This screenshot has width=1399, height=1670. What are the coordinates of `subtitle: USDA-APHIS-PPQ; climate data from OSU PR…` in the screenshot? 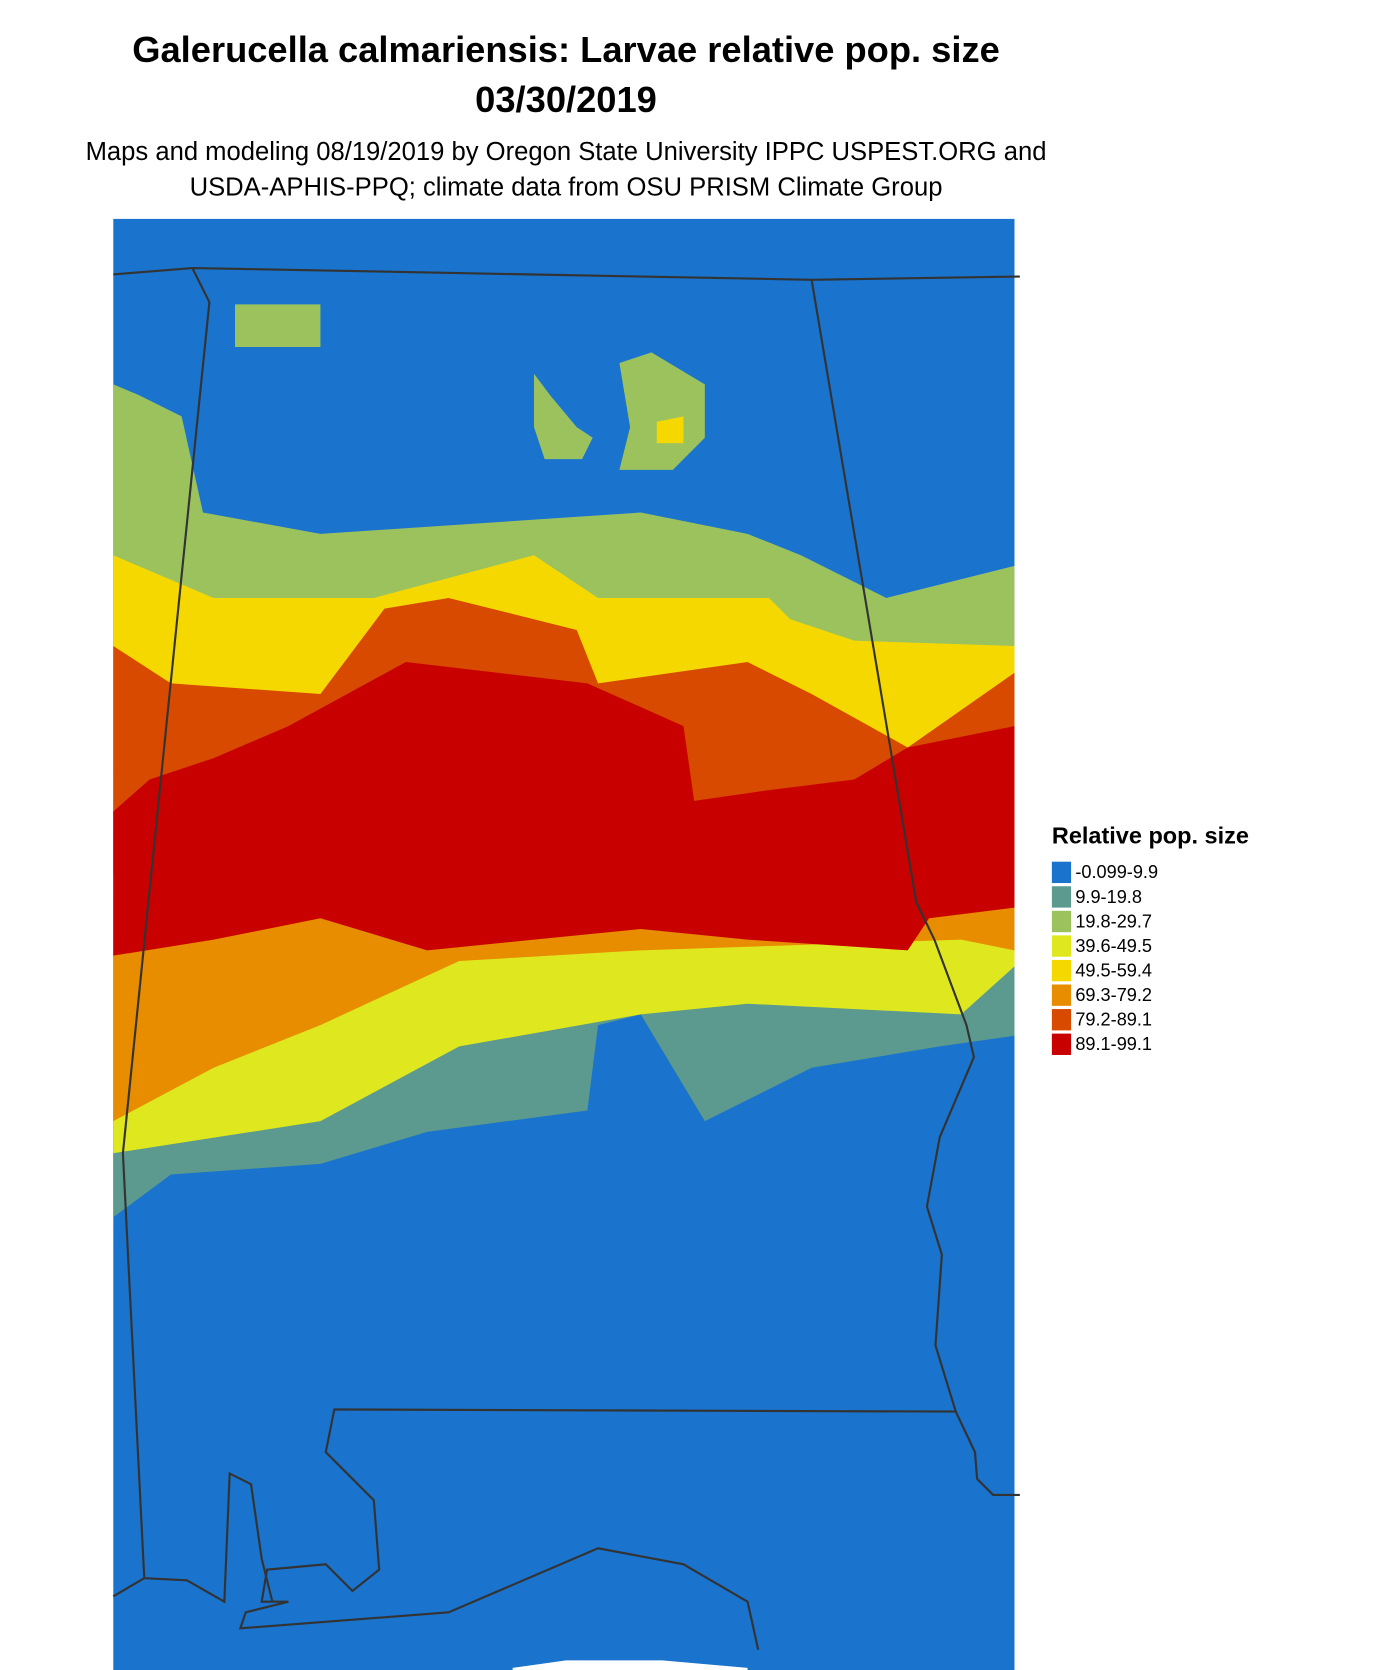 It's located at (566, 187).